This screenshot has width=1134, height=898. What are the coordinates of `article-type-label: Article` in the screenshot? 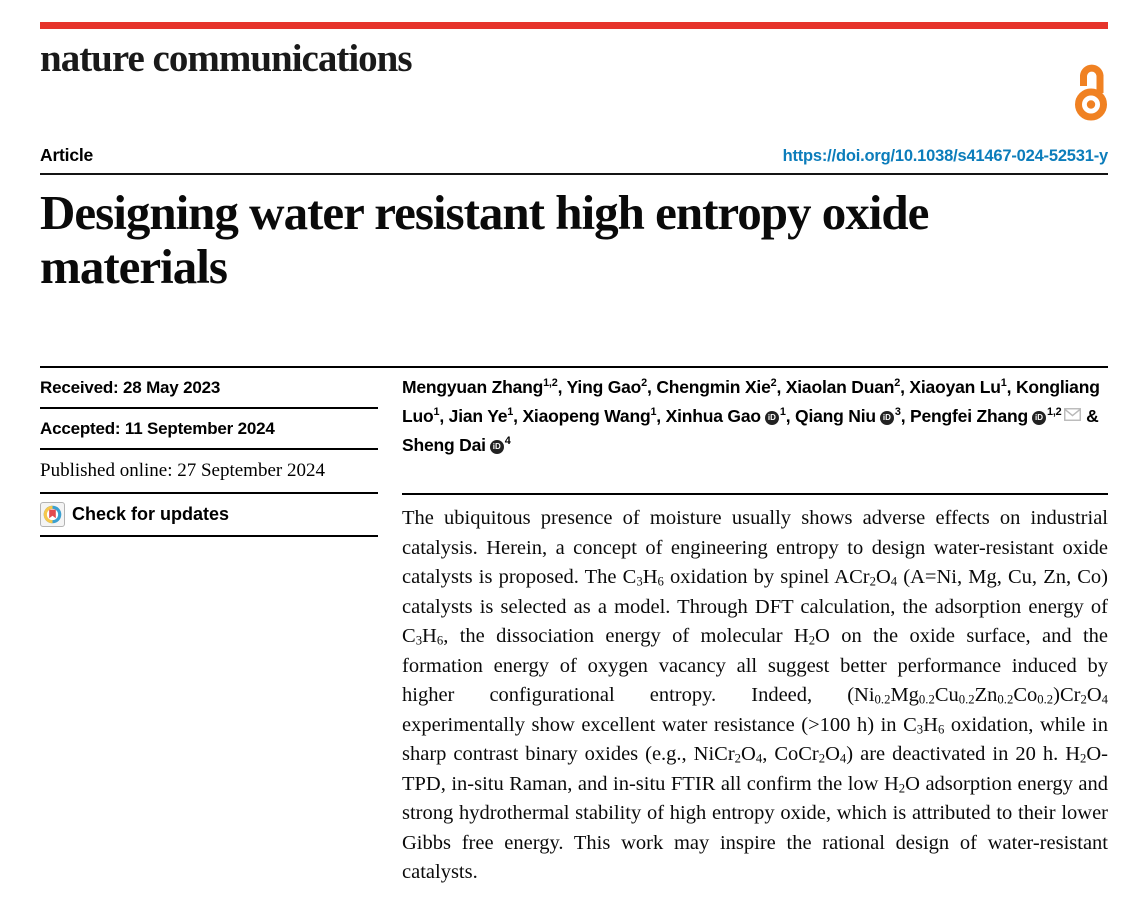 It's located at (67, 155).